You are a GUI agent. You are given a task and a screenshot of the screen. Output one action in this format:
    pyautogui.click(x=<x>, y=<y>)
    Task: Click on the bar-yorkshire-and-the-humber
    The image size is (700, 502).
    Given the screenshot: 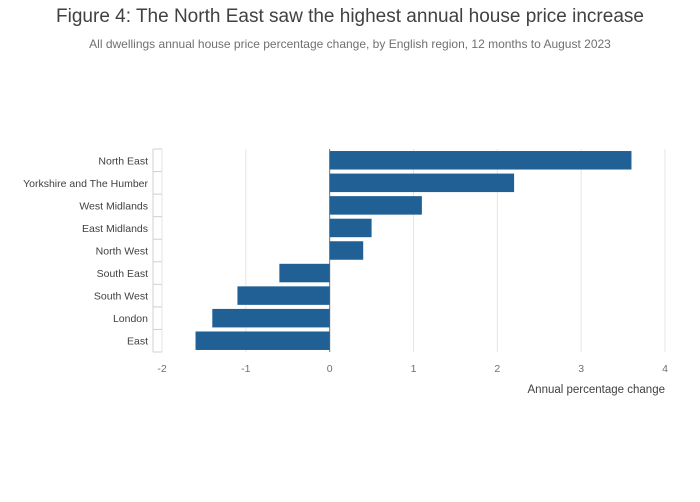 What is the action you would take?
    pyautogui.click(x=422, y=183)
    